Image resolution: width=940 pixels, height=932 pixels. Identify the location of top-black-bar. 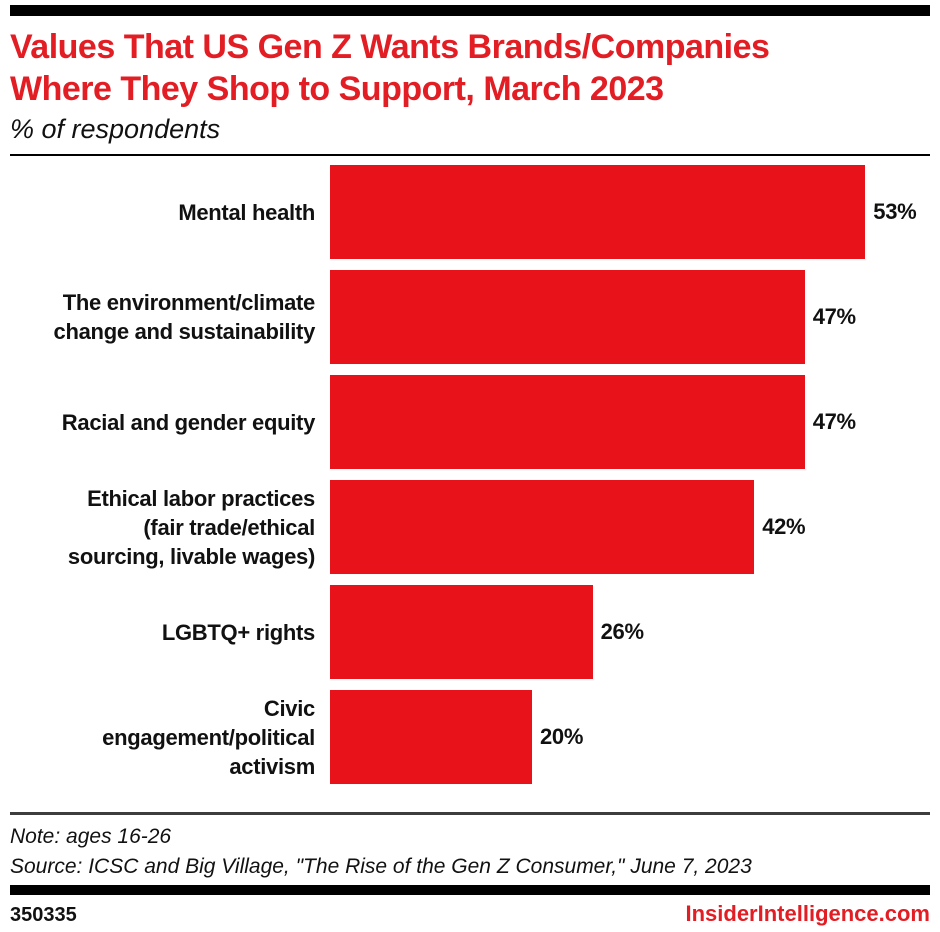
(470, 10).